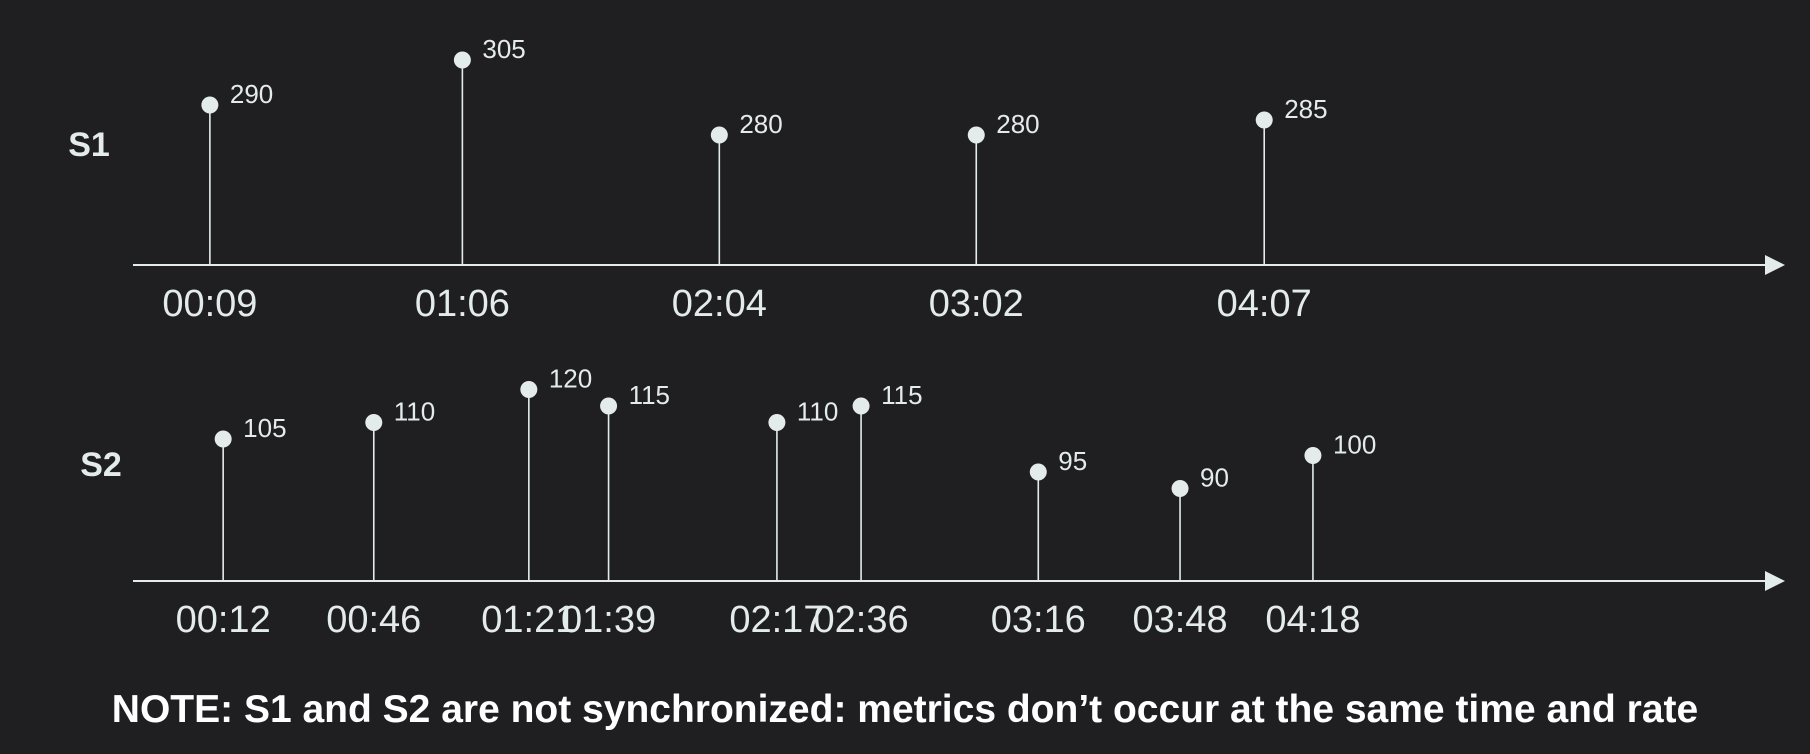 The width and height of the screenshot is (1810, 754). I want to click on s2-tick-label: 01:21, so click(528, 620).